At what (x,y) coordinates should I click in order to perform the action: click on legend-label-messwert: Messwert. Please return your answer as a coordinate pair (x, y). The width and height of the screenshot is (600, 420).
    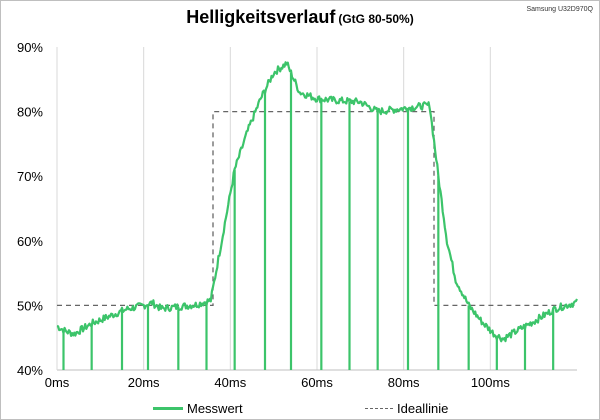
    Looking at the image, I should click on (215, 408).